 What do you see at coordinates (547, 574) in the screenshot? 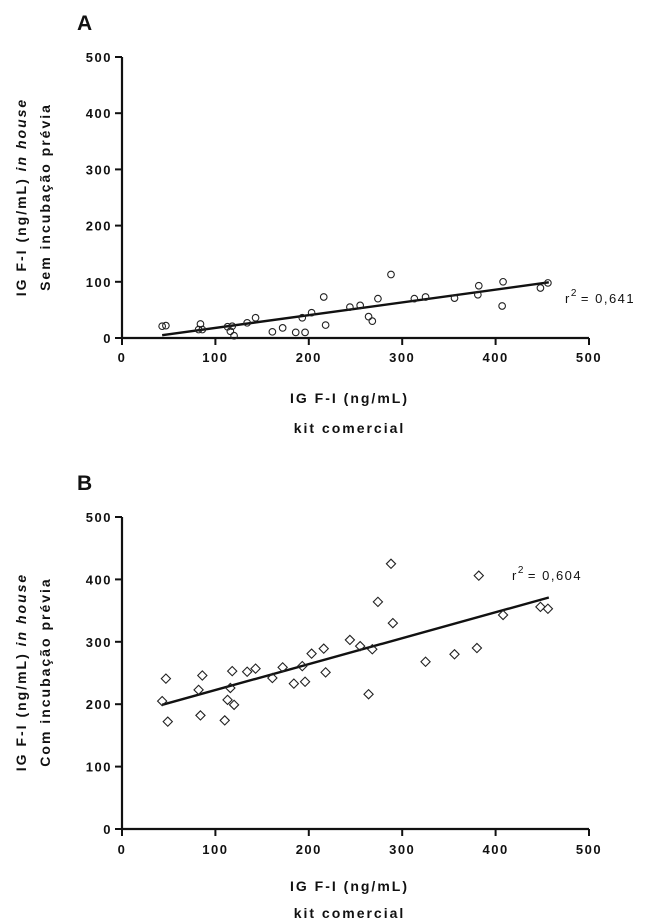
I see `r-squared-label: r2 = 0,604` at bounding box center [547, 574].